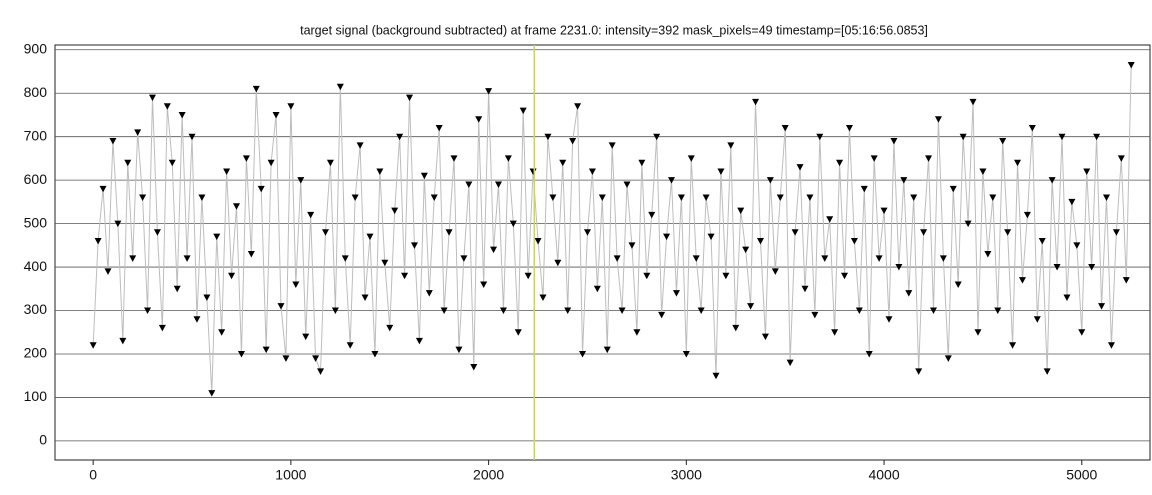 This screenshot has width=1152, height=495. I want to click on y-tick-label: 900, so click(36, 48).